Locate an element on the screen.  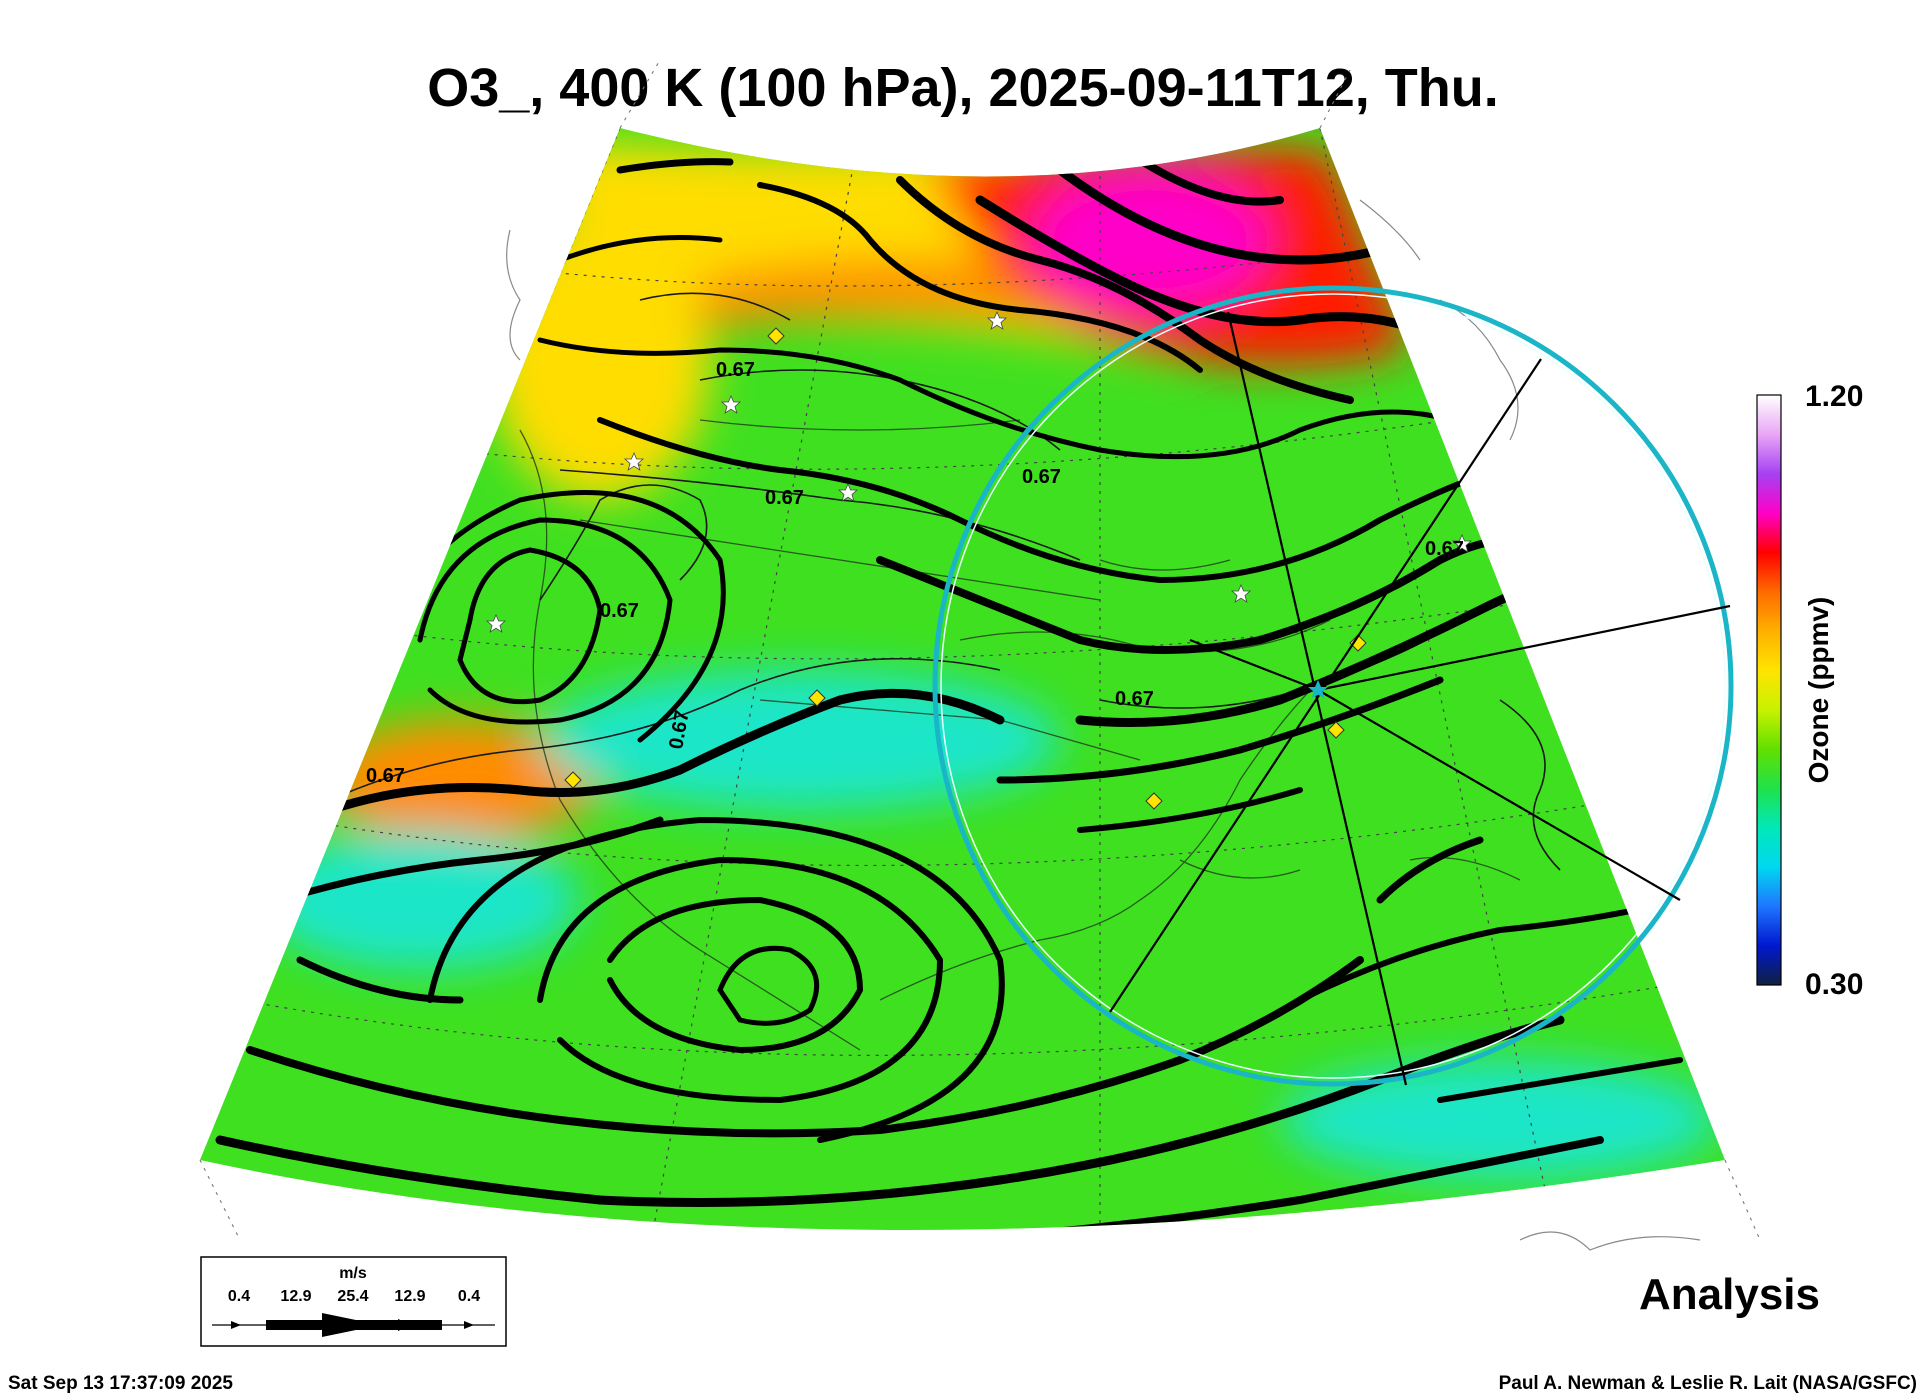
field-patch-orange-sw is located at coordinates (460, 780).